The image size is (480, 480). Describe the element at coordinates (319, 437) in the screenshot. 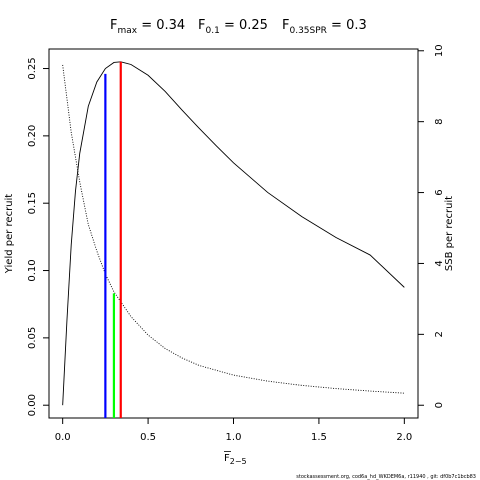

I see `x-tick-label: 1.5` at that location.